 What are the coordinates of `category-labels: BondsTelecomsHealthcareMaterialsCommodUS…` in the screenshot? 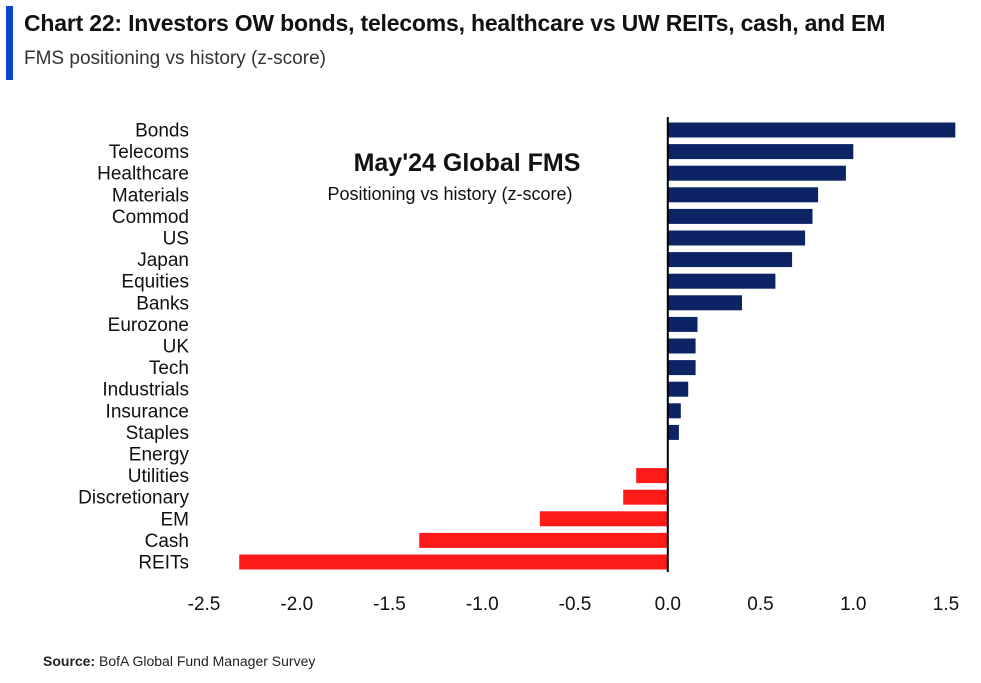 It's located at (133, 347).